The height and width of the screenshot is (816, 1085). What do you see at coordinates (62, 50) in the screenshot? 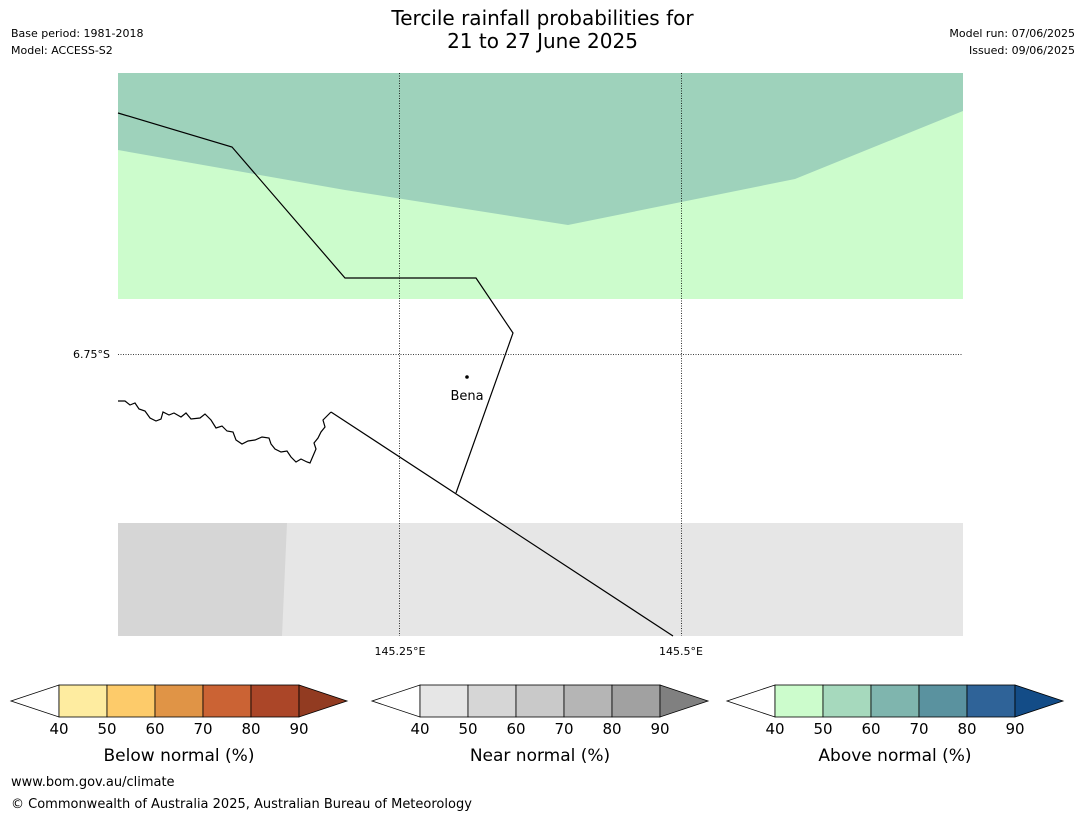
I see `model-text: Model: ACCESS-S2` at bounding box center [62, 50].